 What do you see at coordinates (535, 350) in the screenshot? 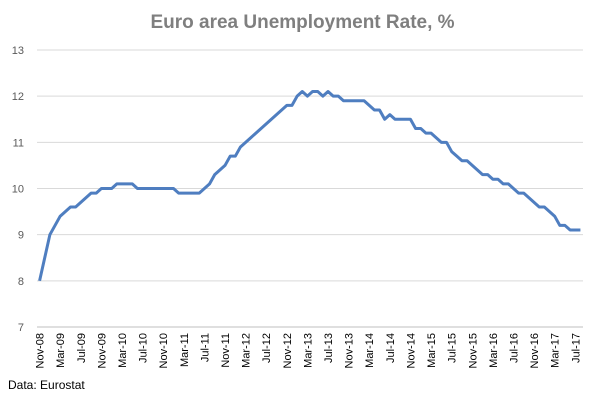
I see `x-tick-label: Nov-16` at bounding box center [535, 350].